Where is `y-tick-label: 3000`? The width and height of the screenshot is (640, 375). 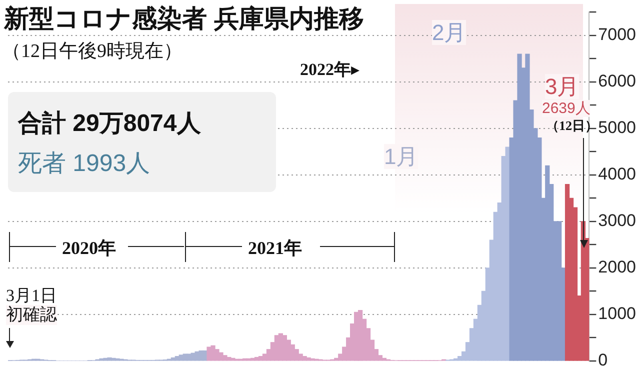 y-tick-label: 3000 is located at coordinates (617, 220).